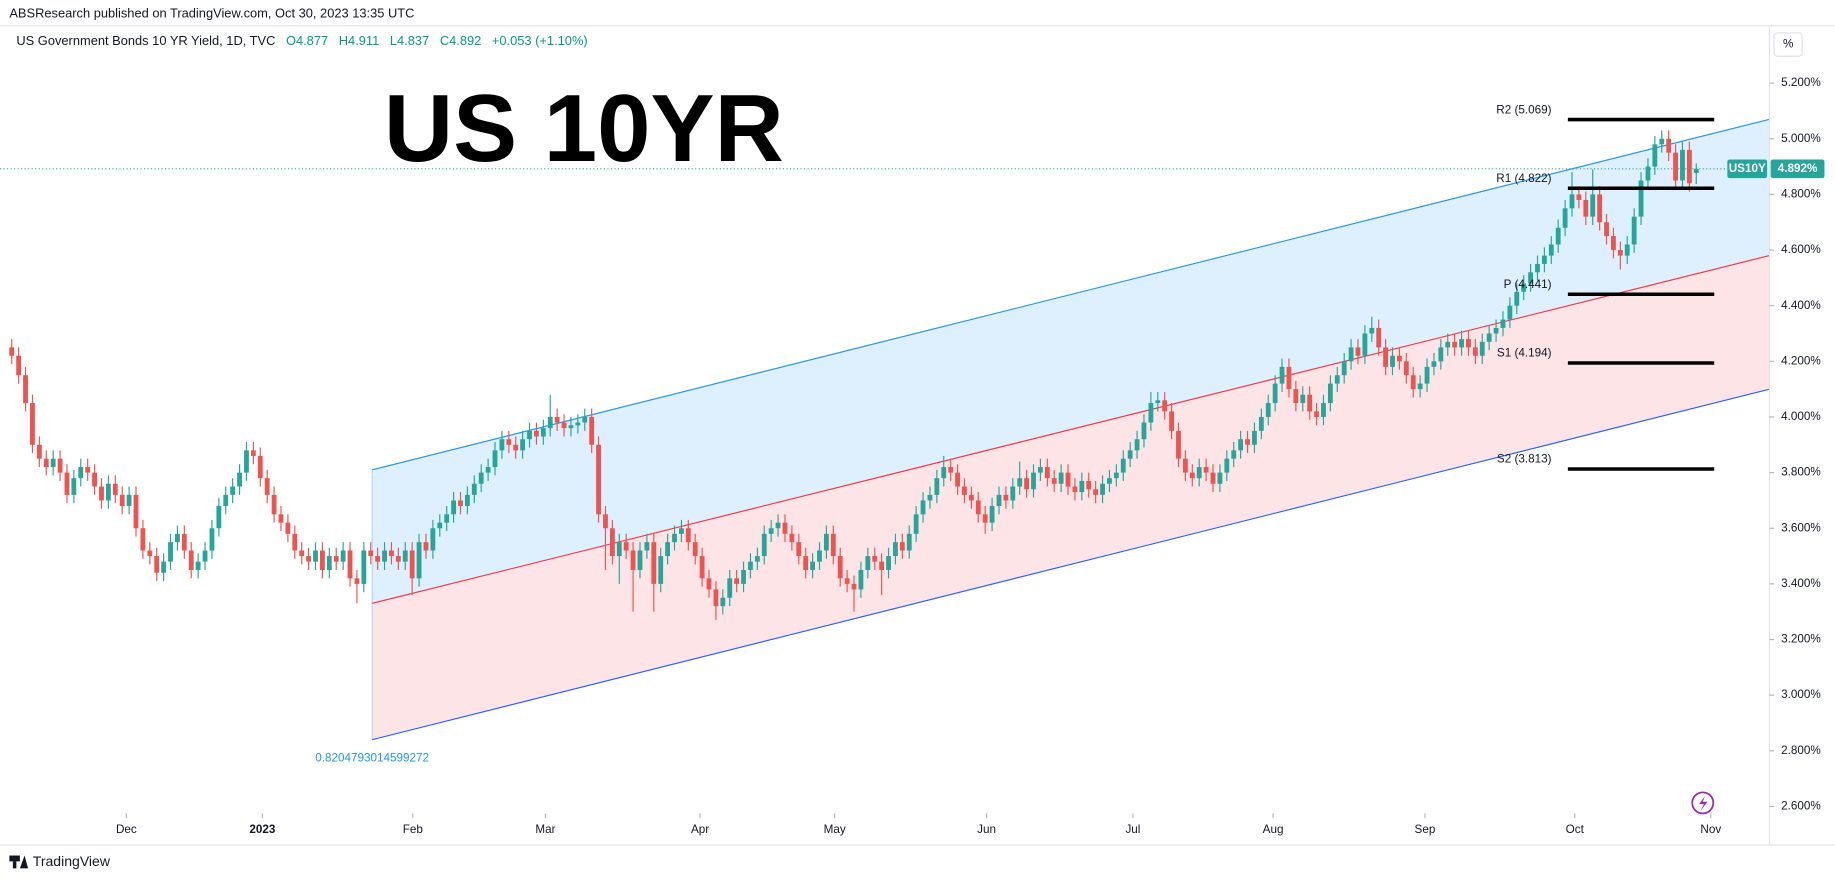  Describe the element at coordinates (359, 41) in the screenshot. I see `ohlc-high: H4.911` at that location.